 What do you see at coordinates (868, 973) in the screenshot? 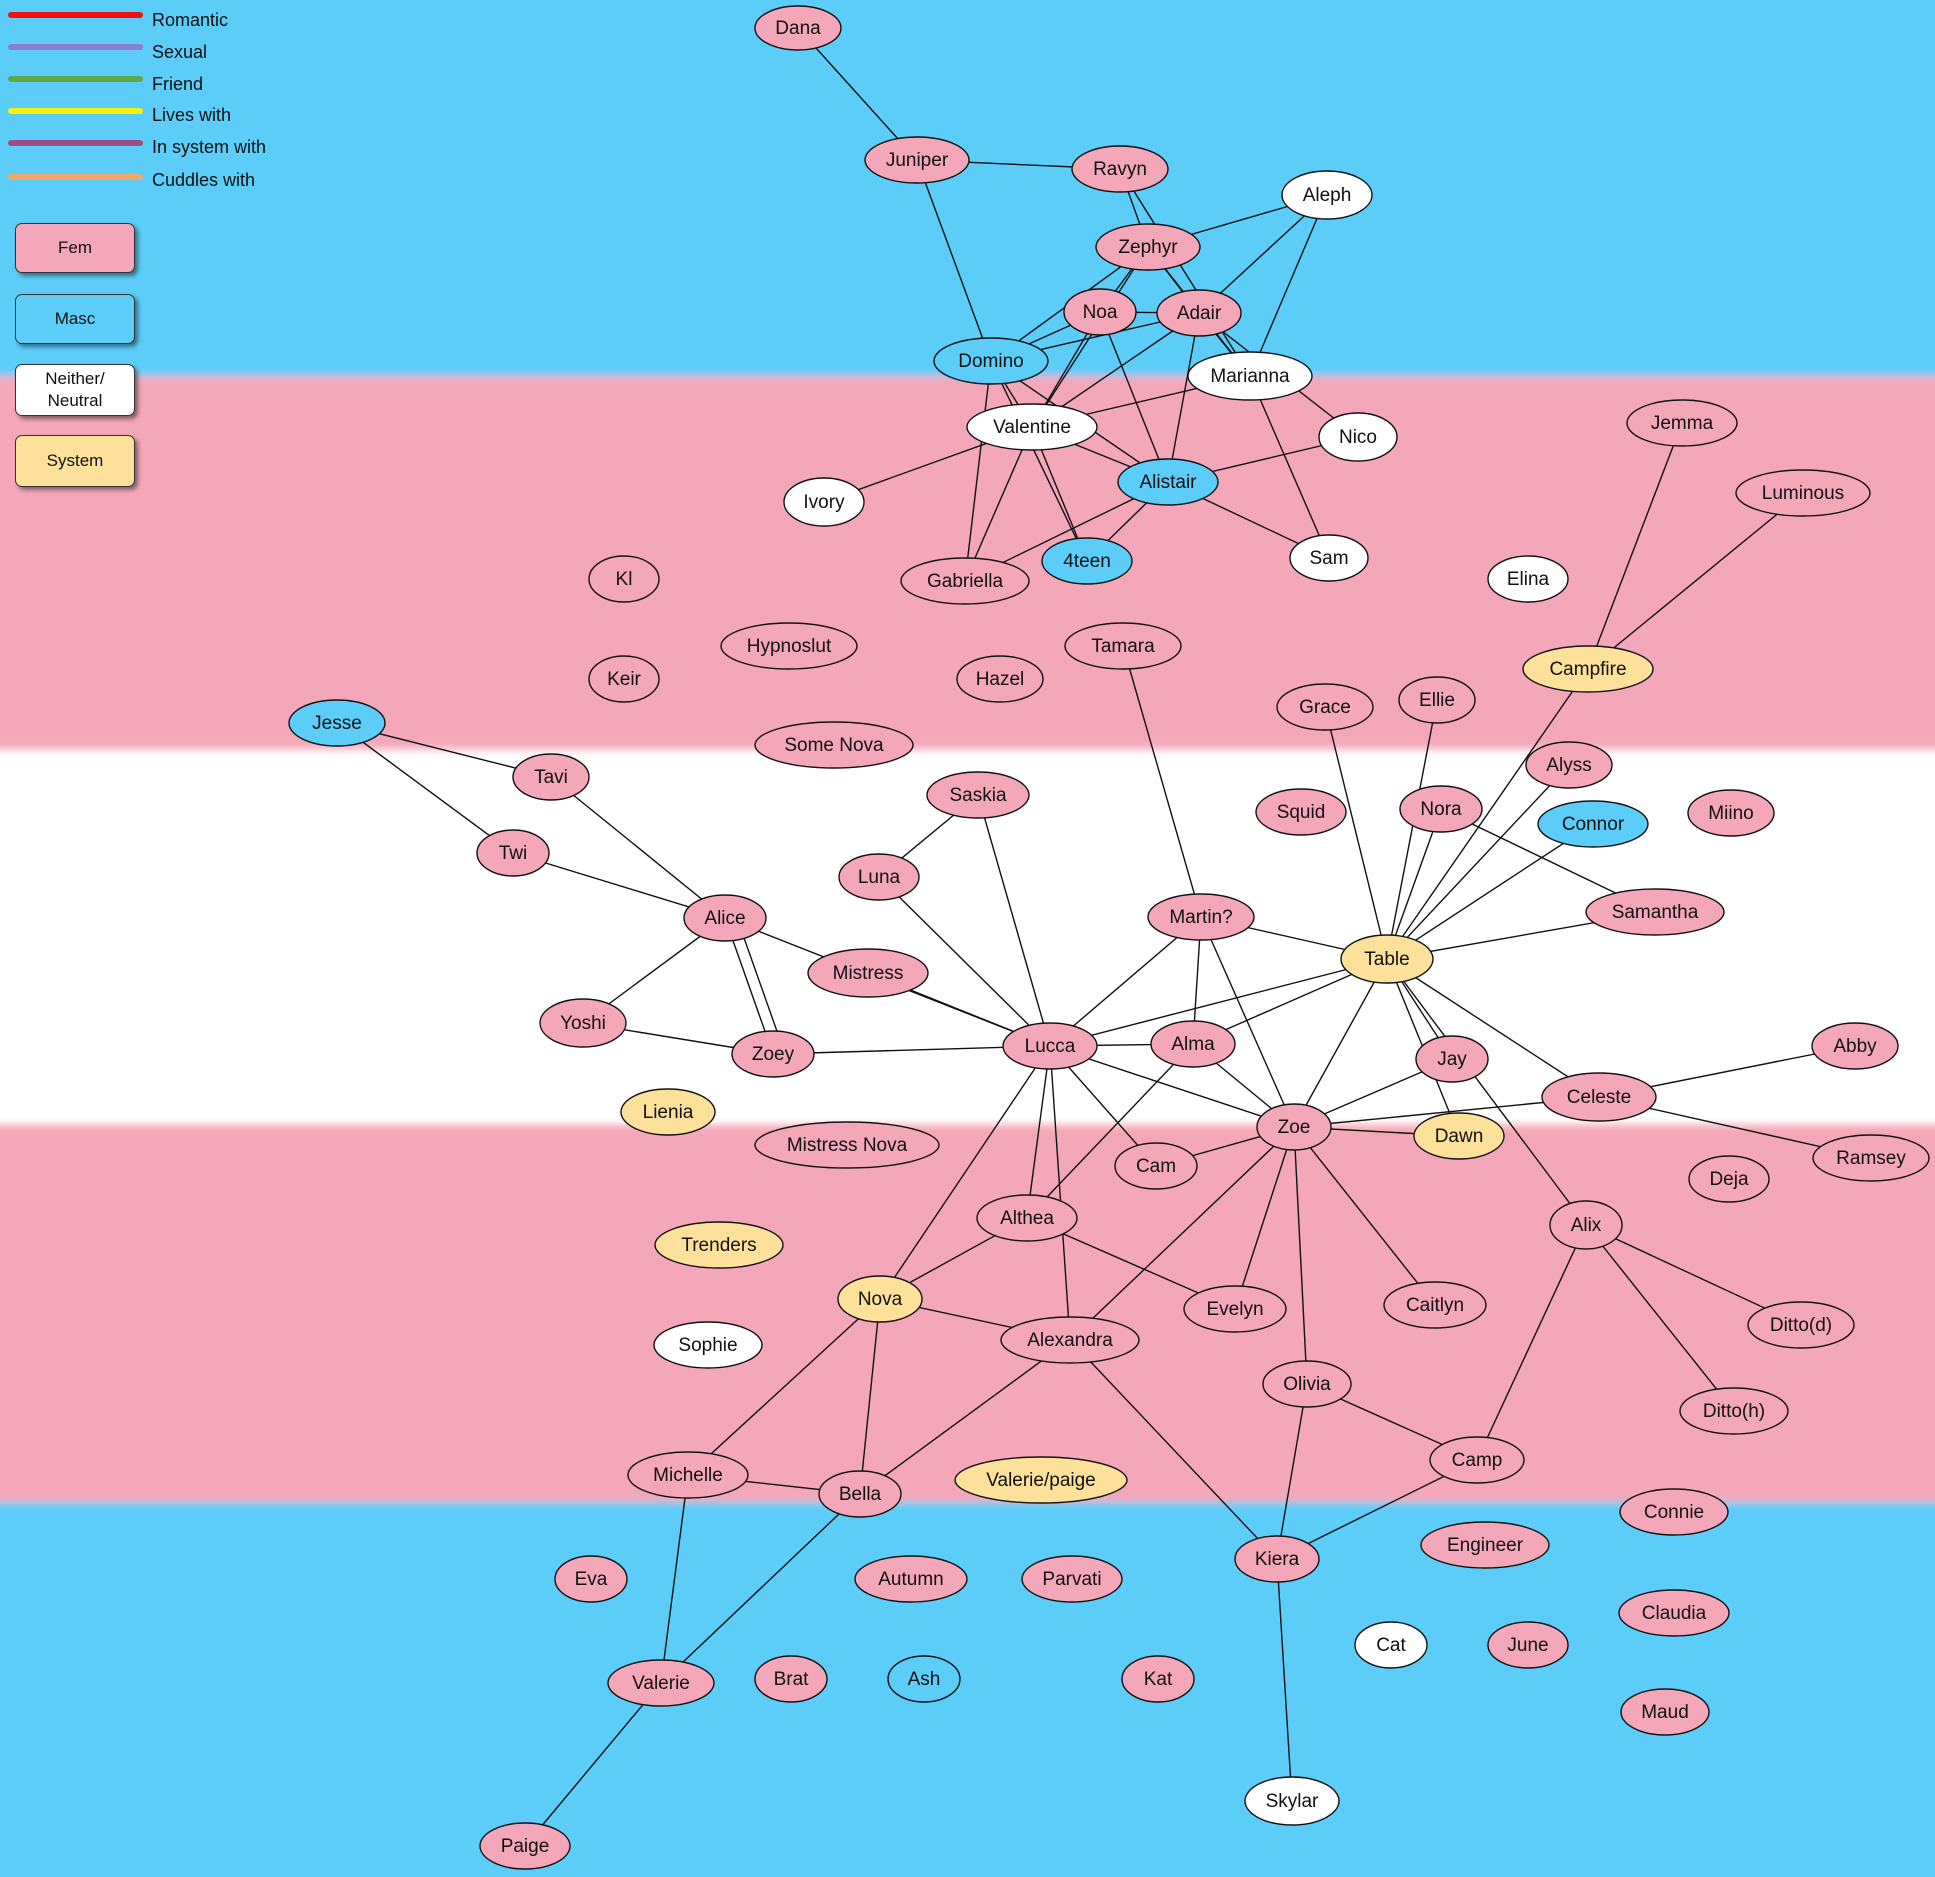
I see `node-ellipse-mistress` at bounding box center [868, 973].